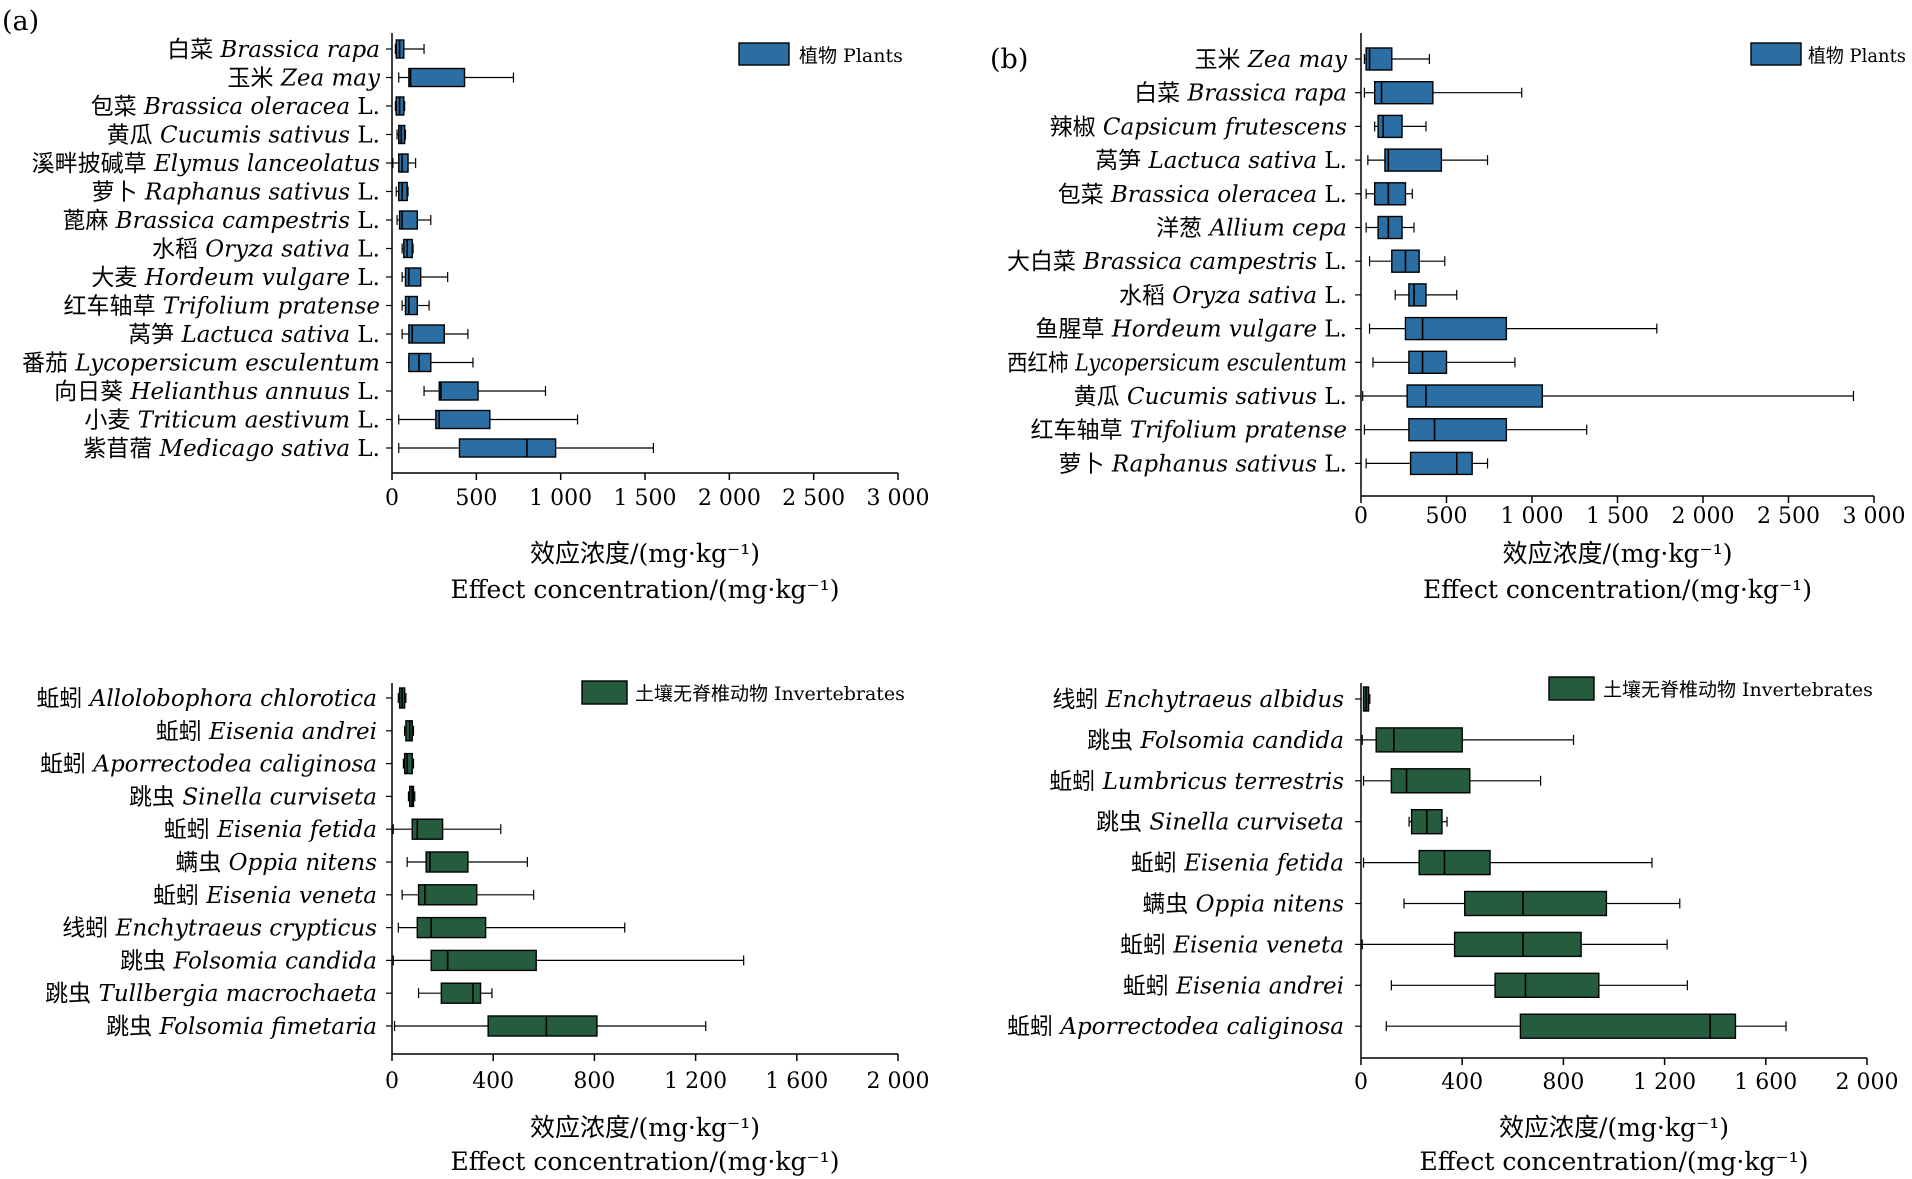  Describe the element at coordinates (898, 498) in the screenshot. I see `x-tick-label: 3 000` at that location.